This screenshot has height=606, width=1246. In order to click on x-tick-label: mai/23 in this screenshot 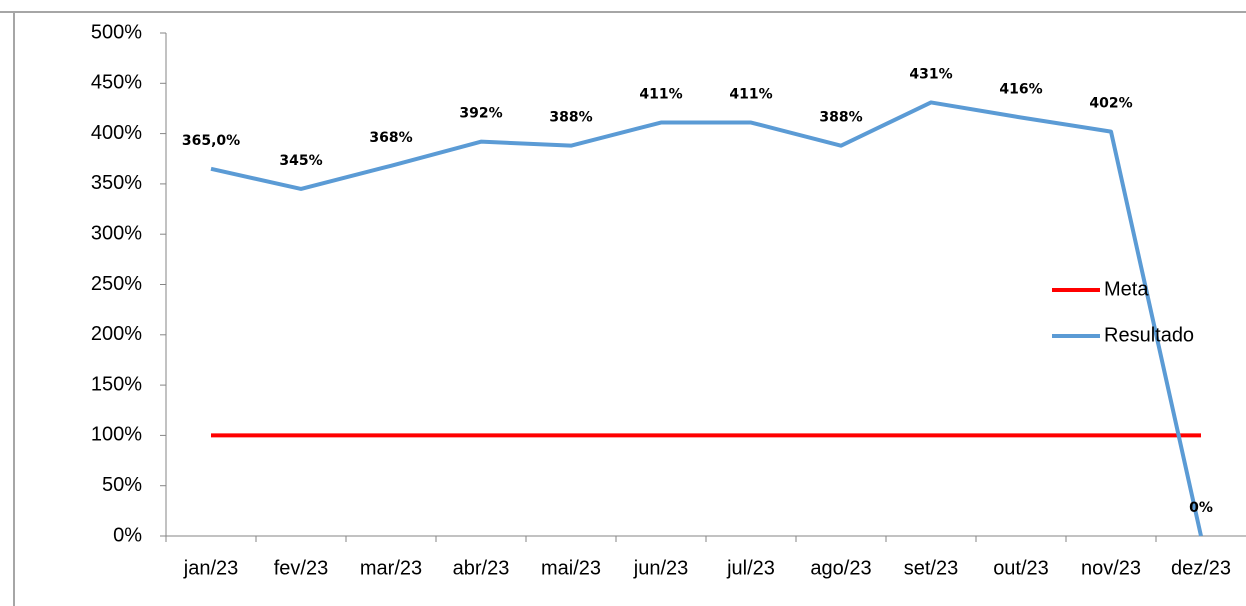, I will do `click(571, 568)`.